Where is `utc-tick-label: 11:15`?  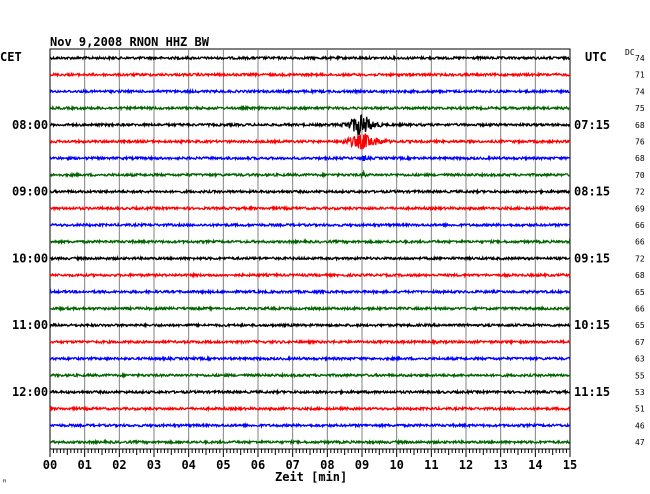
utc-tick-label: 11:15 is located at coordinates (592, 392).